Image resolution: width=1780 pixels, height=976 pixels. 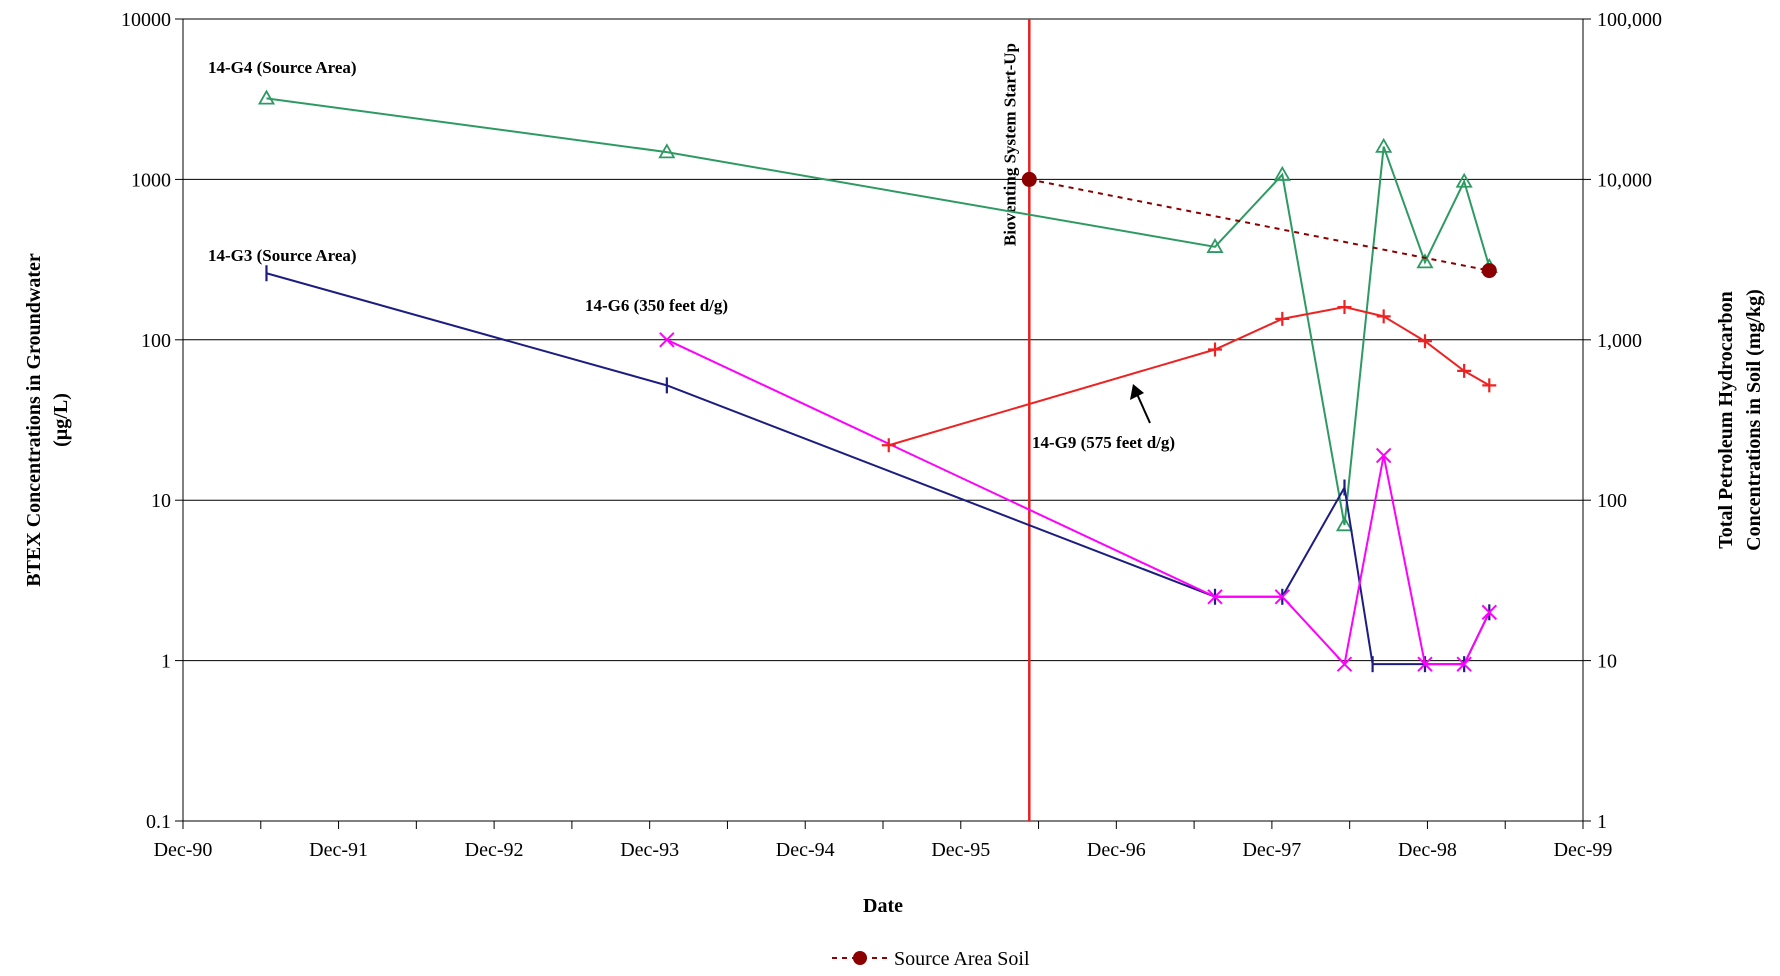 What do you see at coordinates (1015, 420) in the screenshot?
I see `event-layer: Bioventing System Start-Up` at bounding box center [1015, 420].